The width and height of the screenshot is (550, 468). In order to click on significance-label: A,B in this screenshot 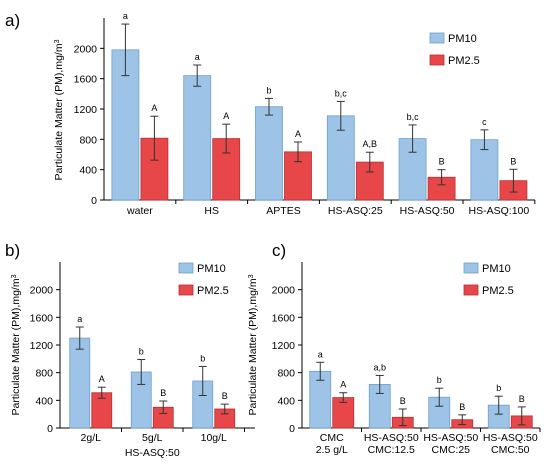, I will do `click(370, 144)`.